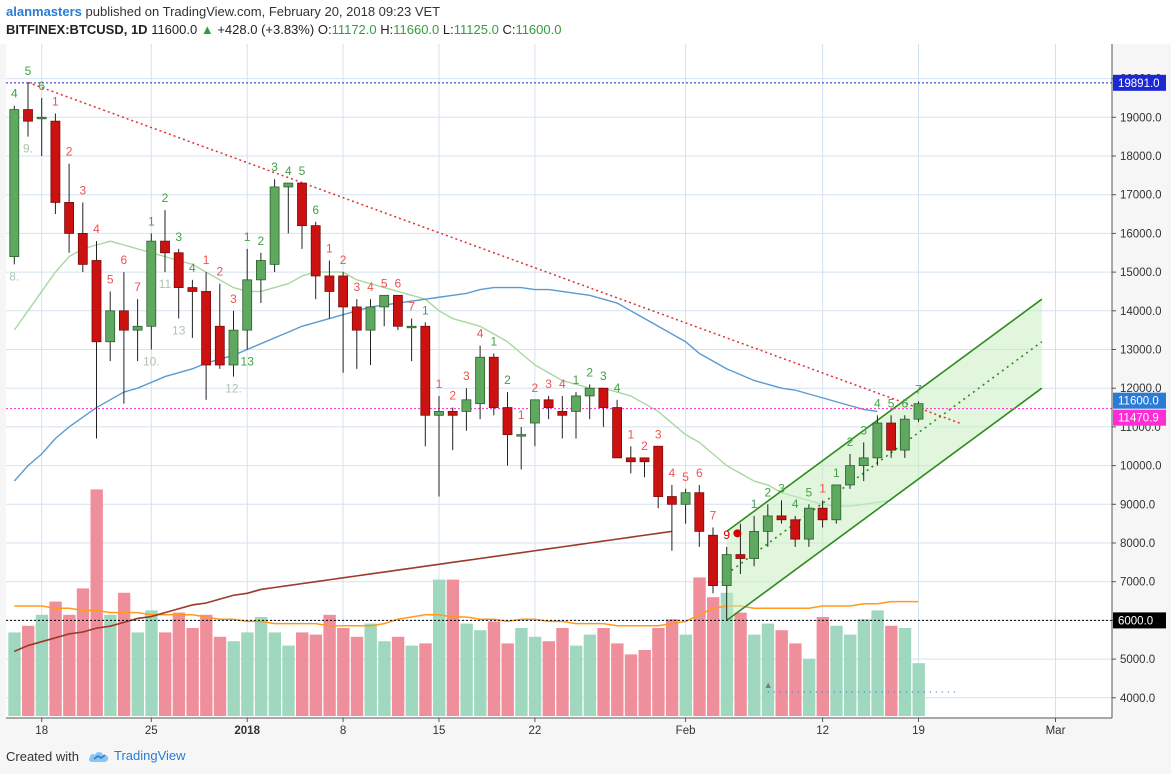  Describe the element at coordinates (44, 11) in the screenshot. I see `publisher-name: alanmasters` at that location.